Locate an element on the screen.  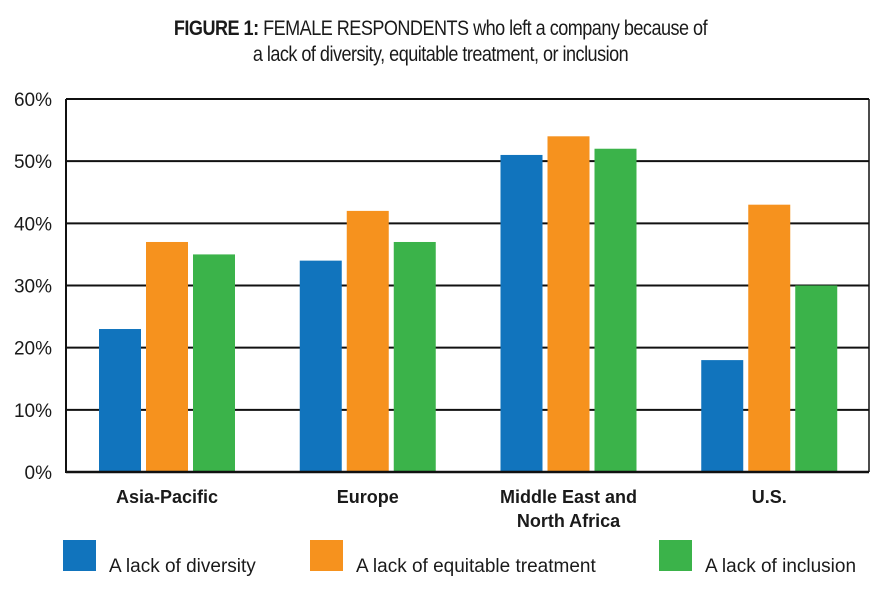
y-axis-ticks: 0% 10% 20% 30% 40% 50% 60% is located at coordinates (33, 287).